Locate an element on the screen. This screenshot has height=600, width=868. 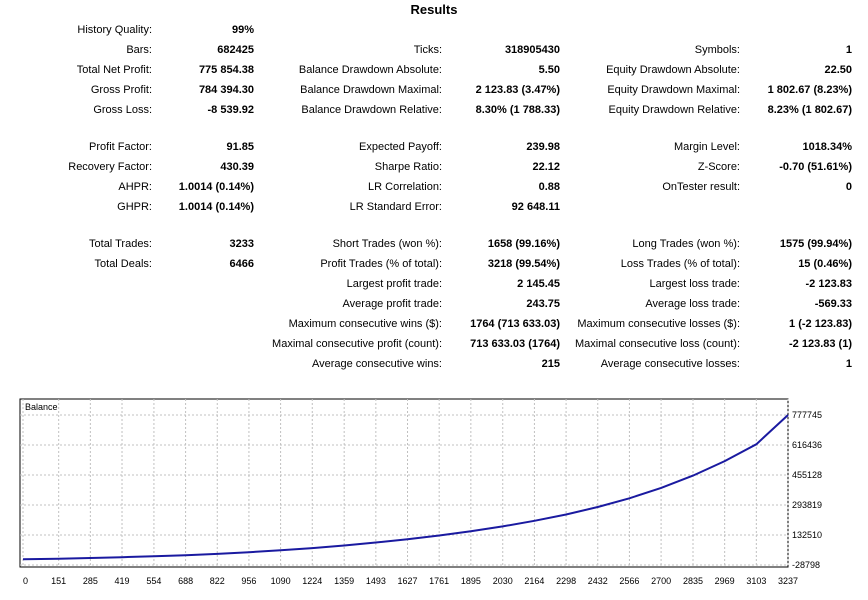
stat-value: 5.50 is located at coordinates (549, 70).